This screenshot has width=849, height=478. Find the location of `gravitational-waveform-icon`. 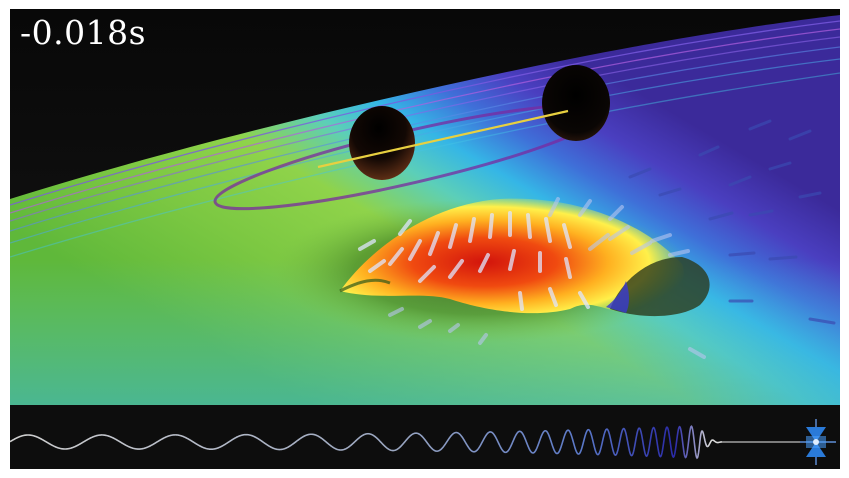

gravitational-waveform-icon is located at coordinates (366, 442).